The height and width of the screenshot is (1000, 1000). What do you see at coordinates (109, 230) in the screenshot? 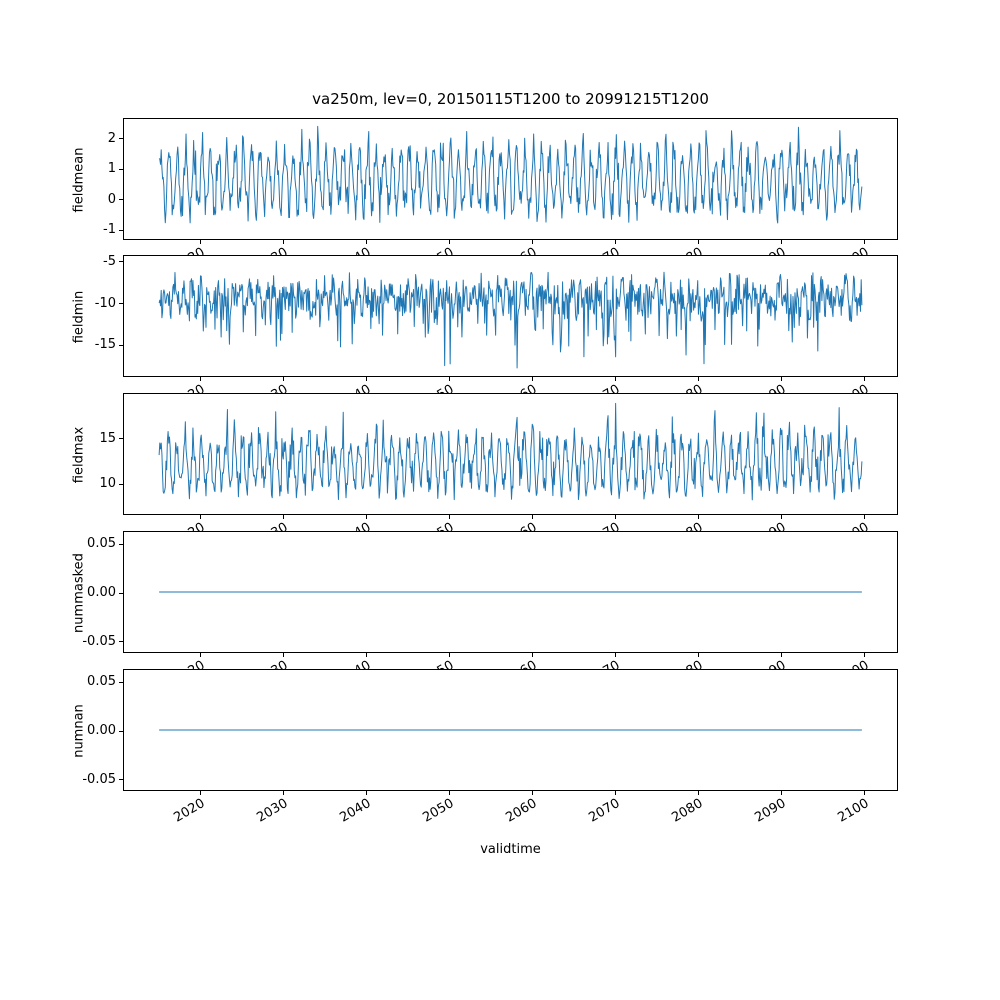
I see `y-tick-label: -1` at bounding box center [109, 230].